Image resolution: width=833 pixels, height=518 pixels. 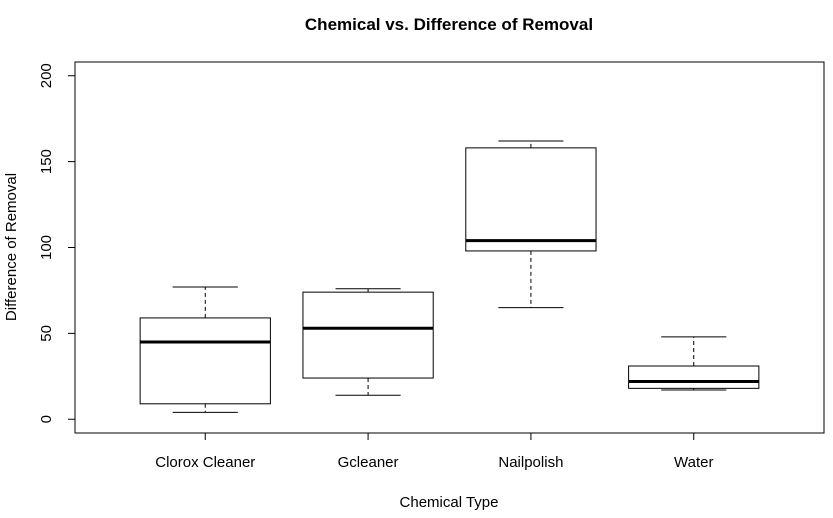 I want to click on y-tick-label: 200, so click(x=46, y=75).